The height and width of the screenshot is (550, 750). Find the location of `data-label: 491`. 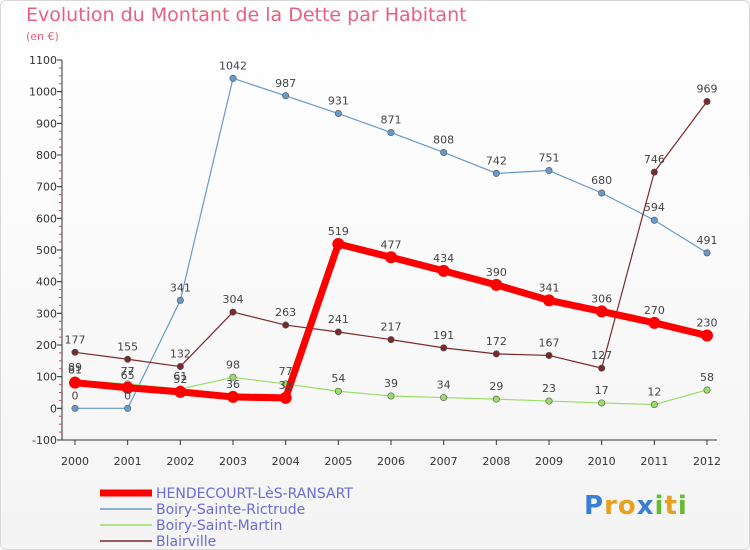

data-label: 491 is located at coordinates (707, 240).